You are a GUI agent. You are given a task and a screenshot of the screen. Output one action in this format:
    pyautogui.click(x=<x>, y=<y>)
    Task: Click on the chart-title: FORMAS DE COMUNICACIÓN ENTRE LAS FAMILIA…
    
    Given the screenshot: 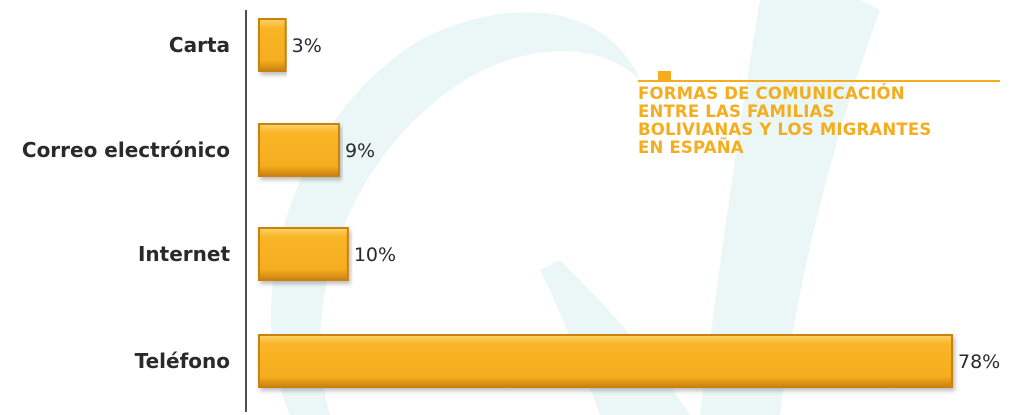 What is the action you would take?
    pyautogui.click(x=785, y=120)
    